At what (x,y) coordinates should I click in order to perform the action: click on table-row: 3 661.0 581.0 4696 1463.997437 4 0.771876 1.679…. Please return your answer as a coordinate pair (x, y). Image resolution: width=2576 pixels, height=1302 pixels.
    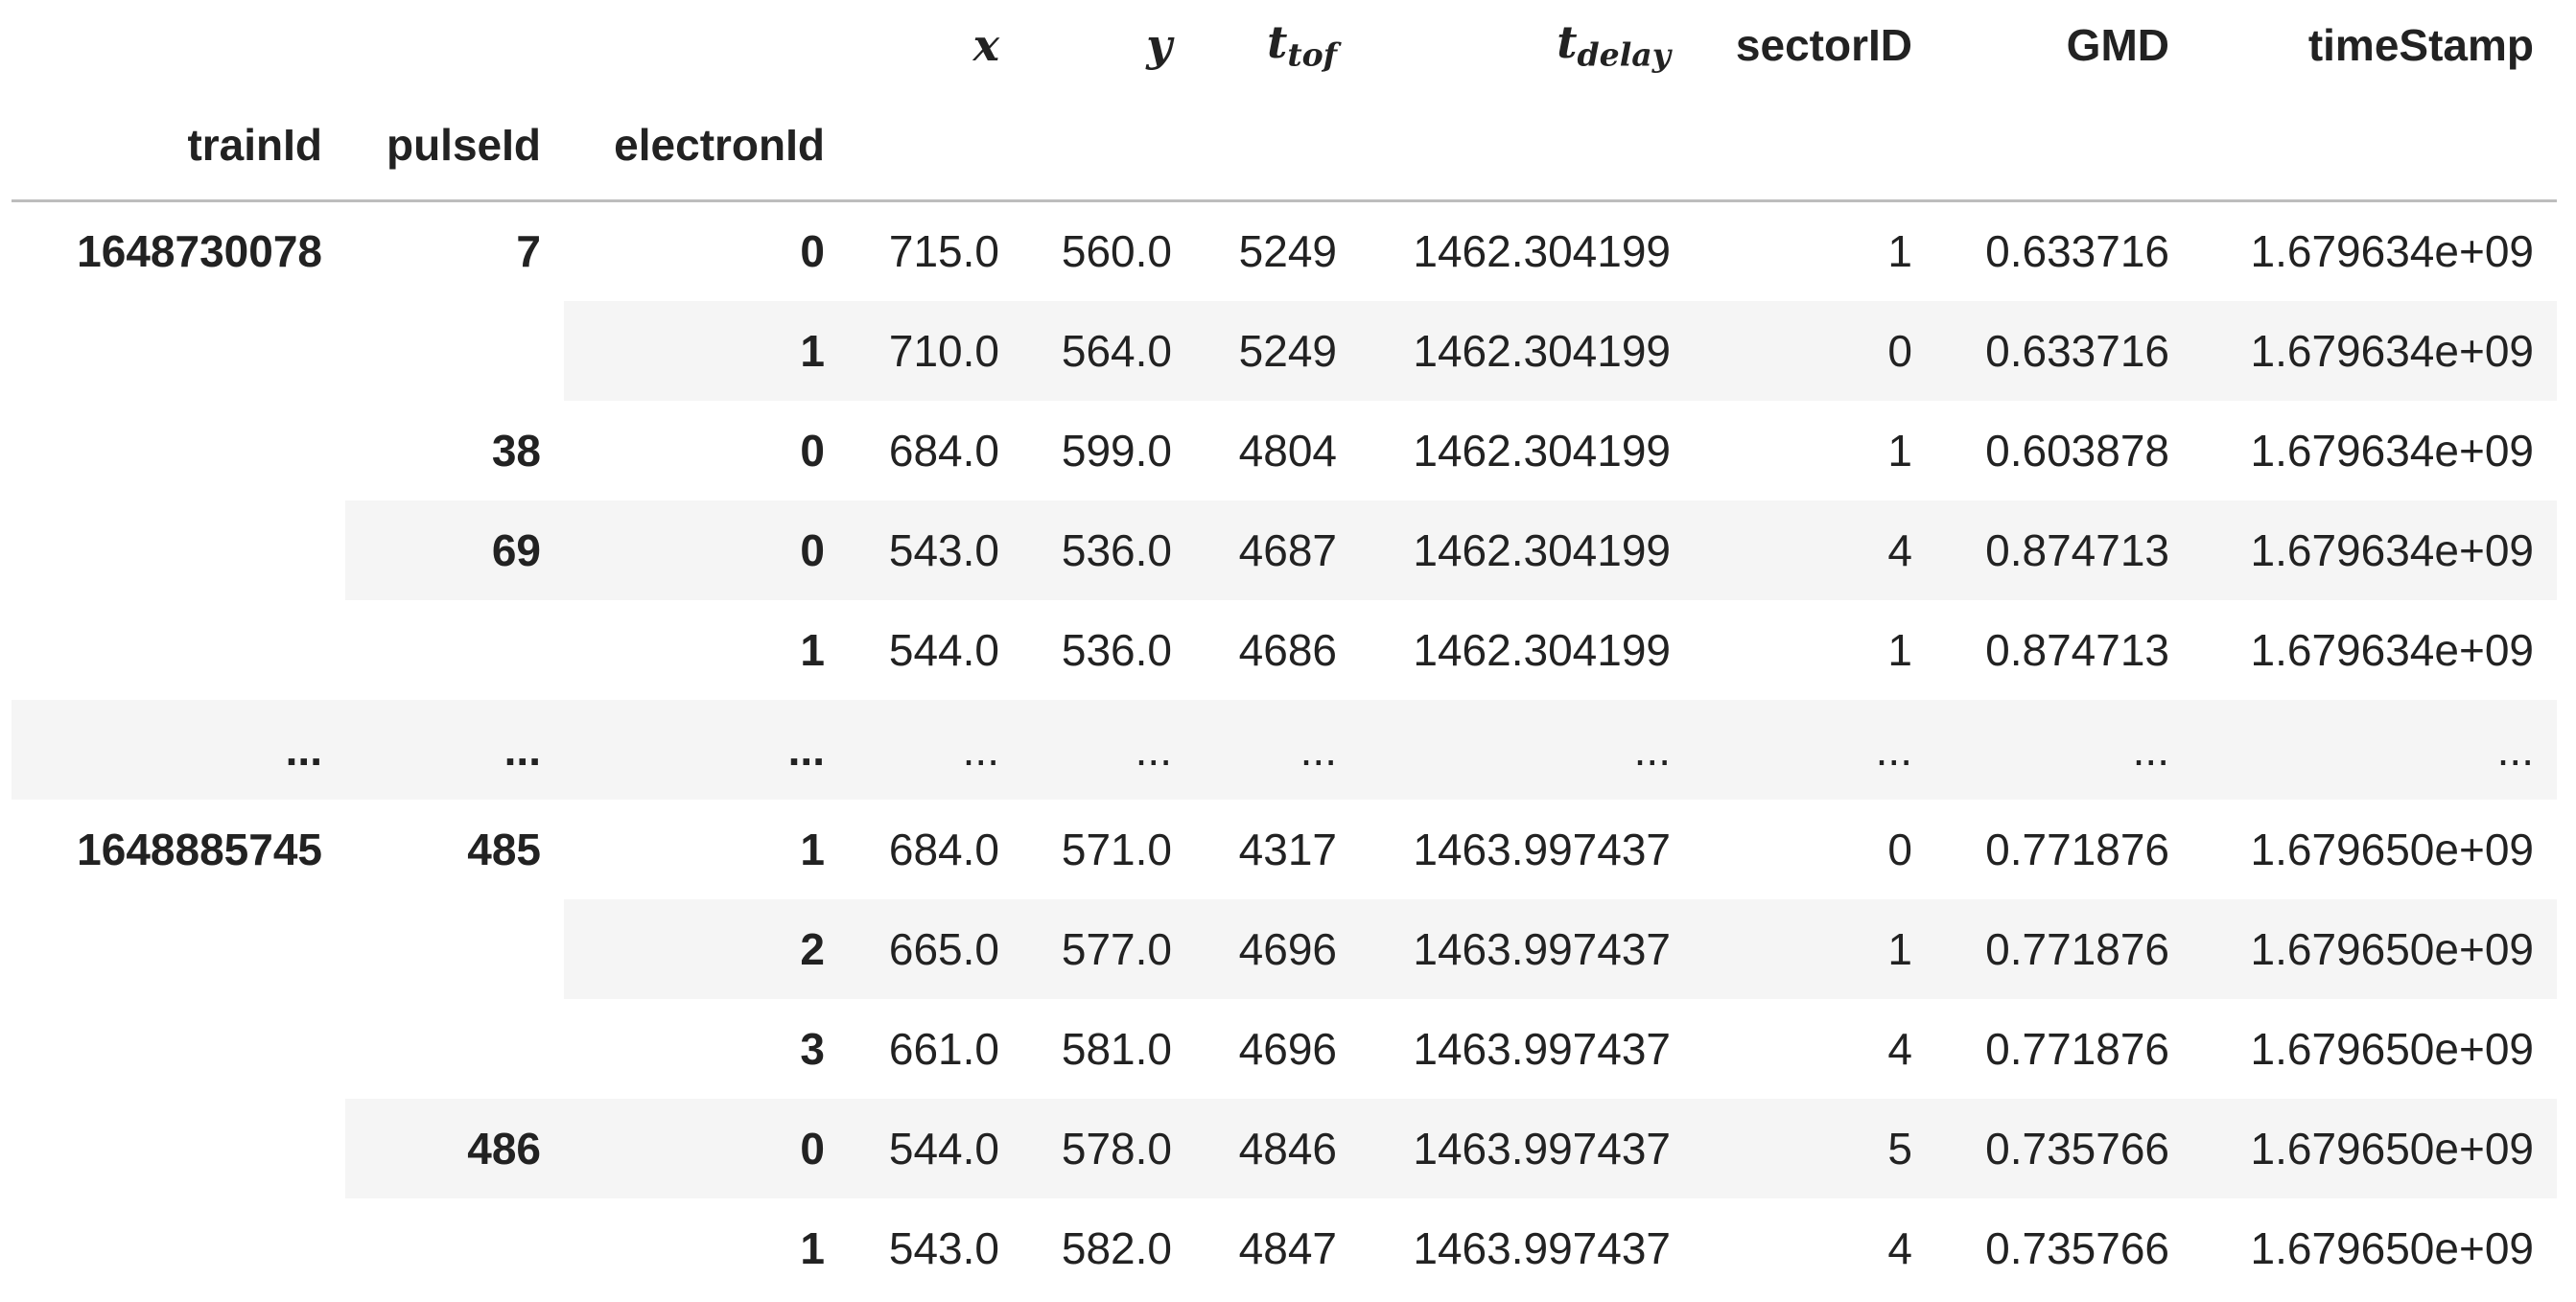
    Looking at the image, I should click on (1284, 1048).